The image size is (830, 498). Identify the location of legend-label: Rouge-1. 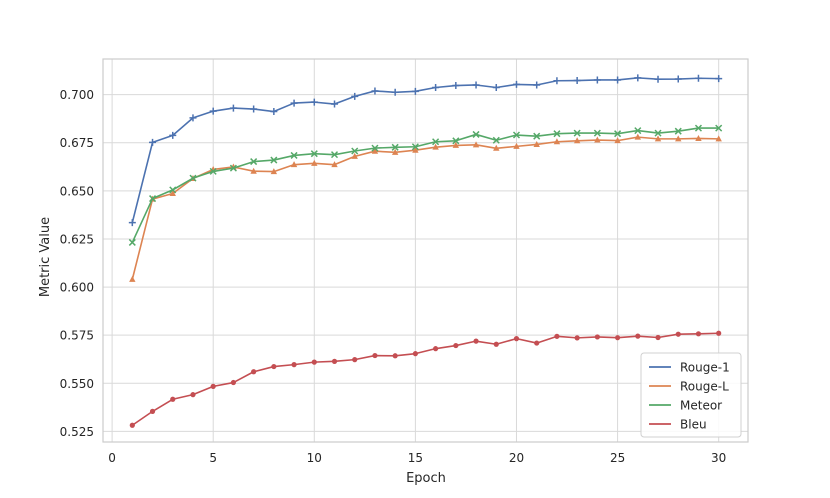
(705, 368).